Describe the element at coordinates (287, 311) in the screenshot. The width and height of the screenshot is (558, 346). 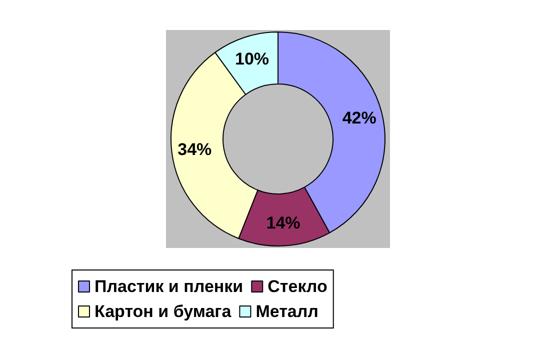
I see `legend-label: Металл` at that location.